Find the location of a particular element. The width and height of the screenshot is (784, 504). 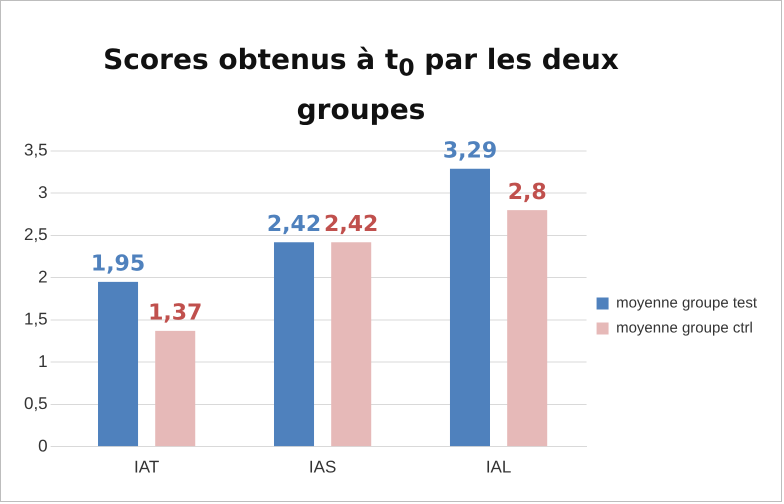

y-tick-label: 2,5 is located at coordinates (36, 234).